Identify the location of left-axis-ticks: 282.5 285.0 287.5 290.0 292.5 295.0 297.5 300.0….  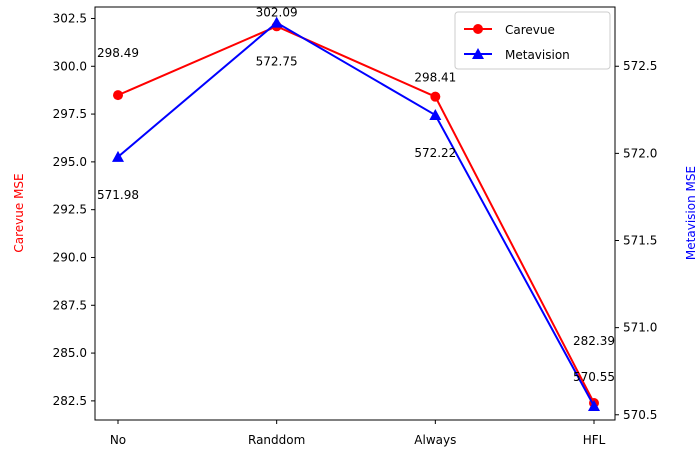
(74, 209).